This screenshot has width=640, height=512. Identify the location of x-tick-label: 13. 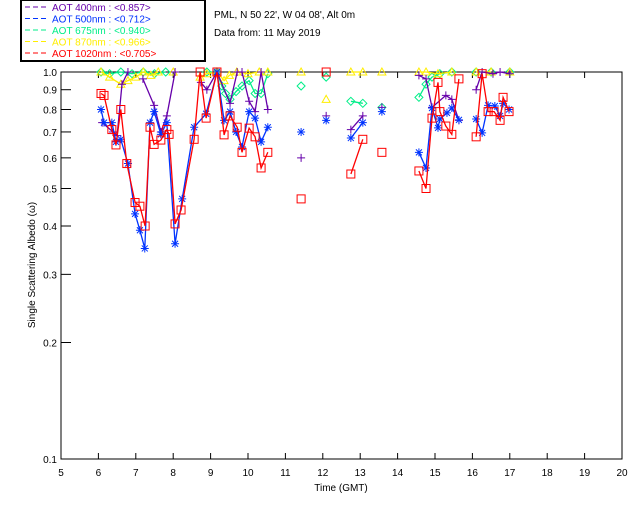
(361, 473).